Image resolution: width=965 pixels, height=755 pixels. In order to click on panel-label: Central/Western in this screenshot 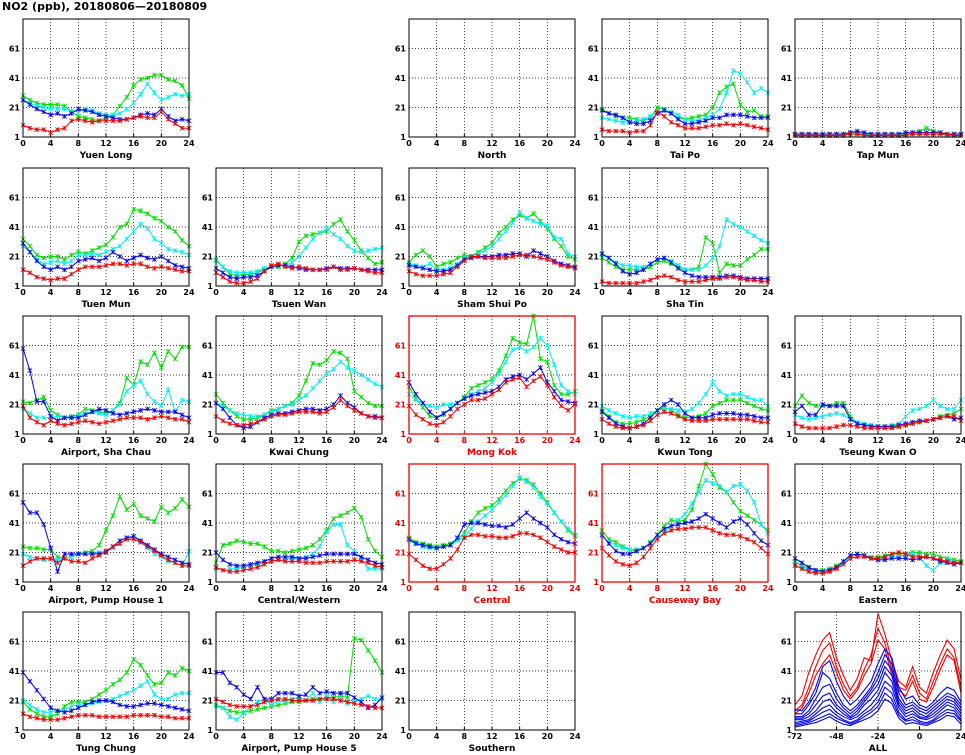, I will do `click(299, 601)`.